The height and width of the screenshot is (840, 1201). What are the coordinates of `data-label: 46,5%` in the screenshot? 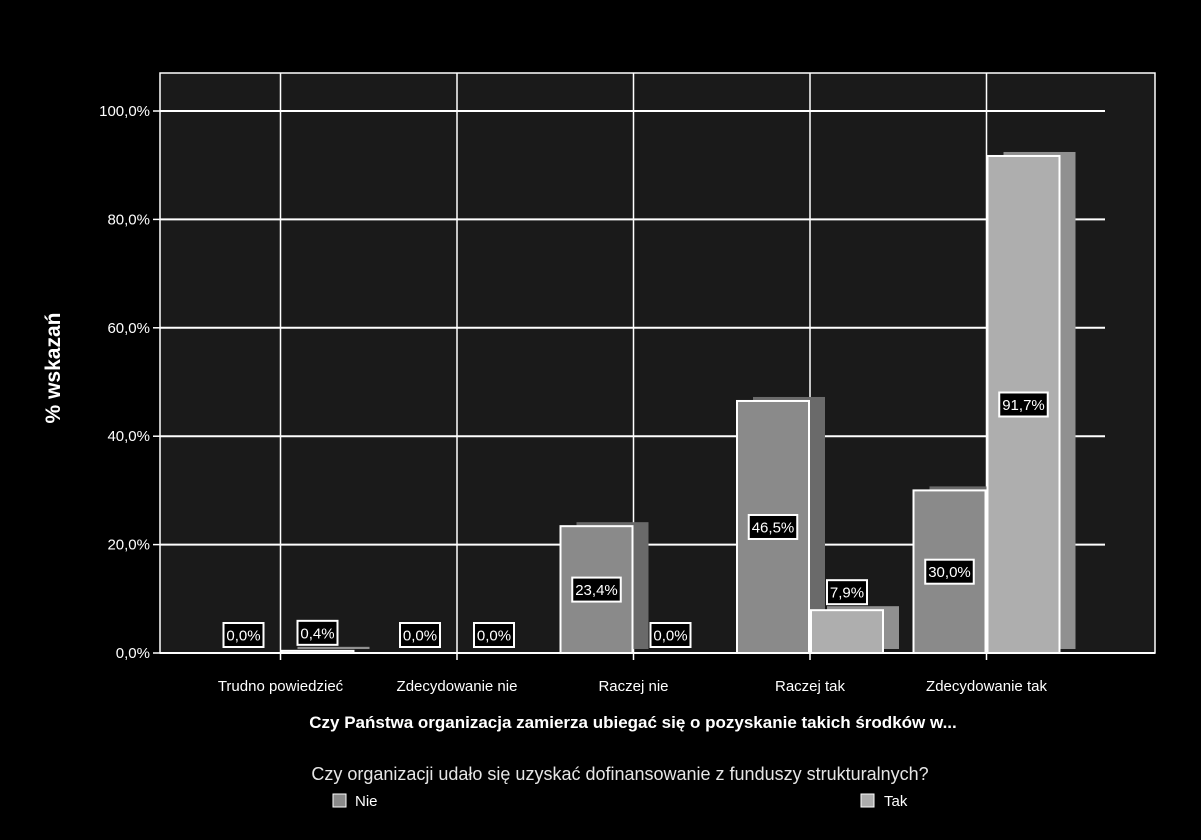 It's located at (773, 527).